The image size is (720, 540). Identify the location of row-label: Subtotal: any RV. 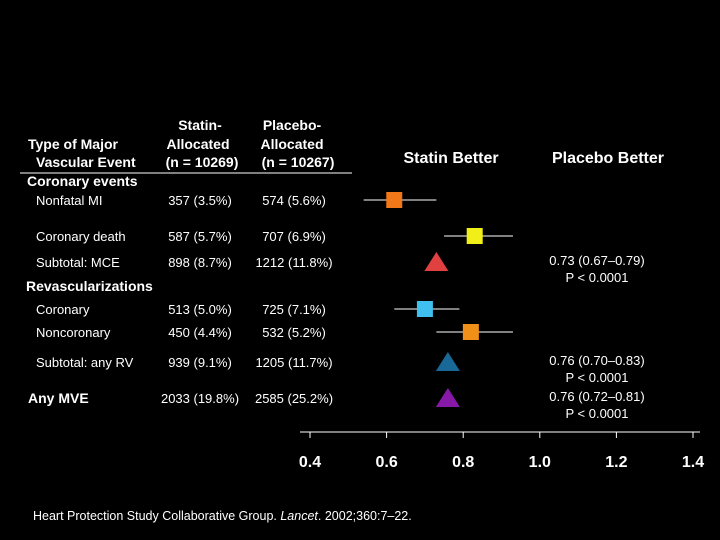
(85, 362).